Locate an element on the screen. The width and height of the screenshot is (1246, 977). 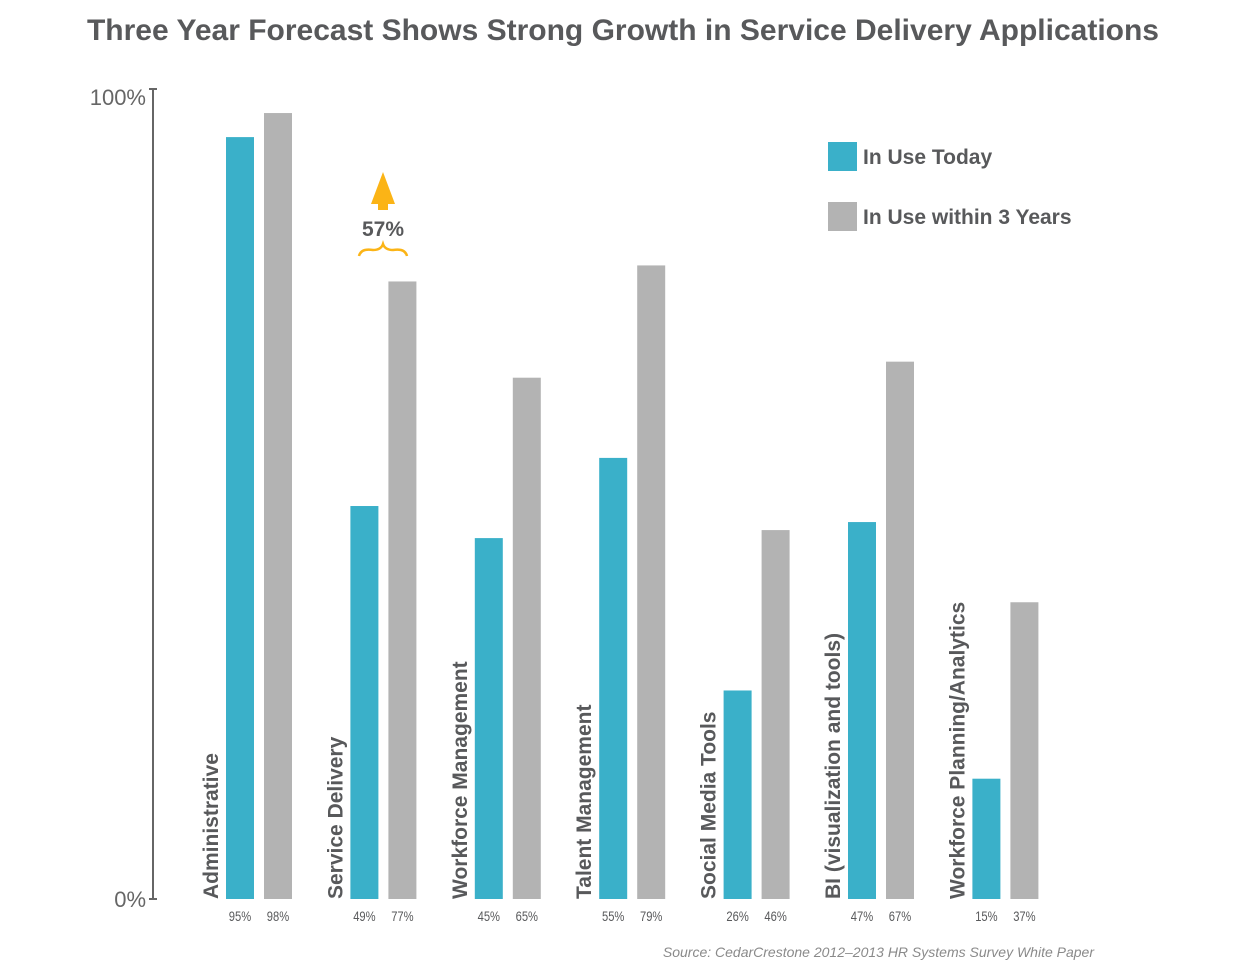
annotation-label: 57% is located at coordinates (383, 229).